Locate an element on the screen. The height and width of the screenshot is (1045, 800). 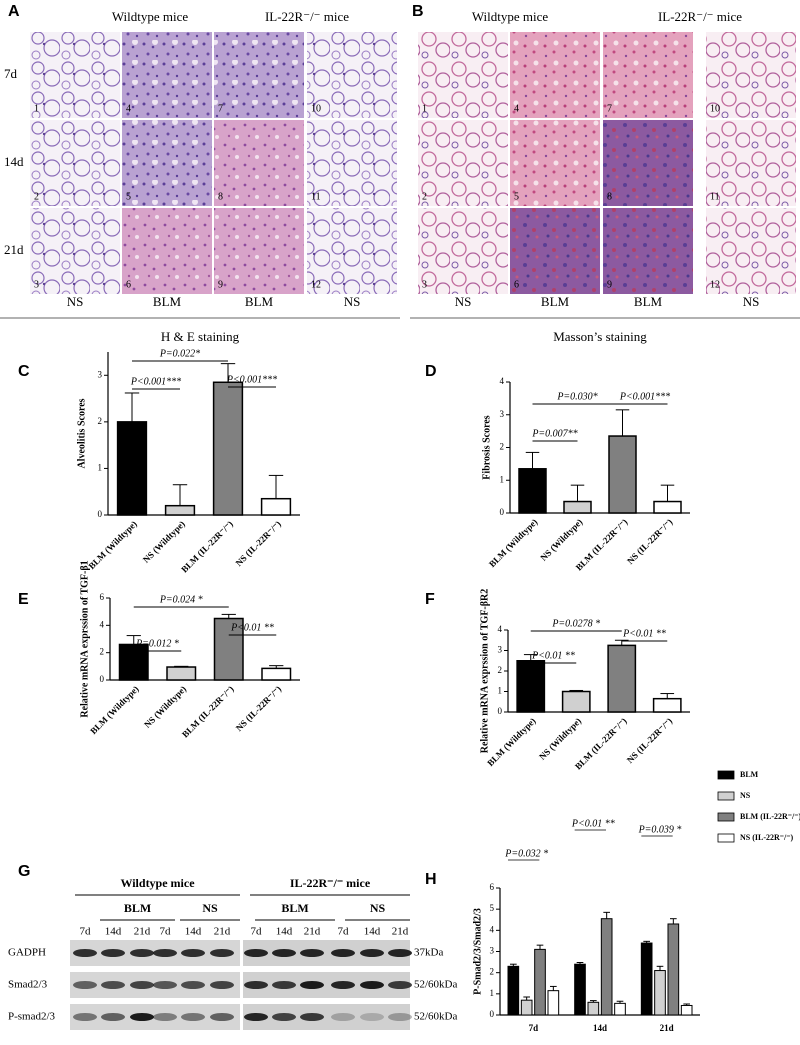
row-label: 7d is located at coordinates (11, 73).